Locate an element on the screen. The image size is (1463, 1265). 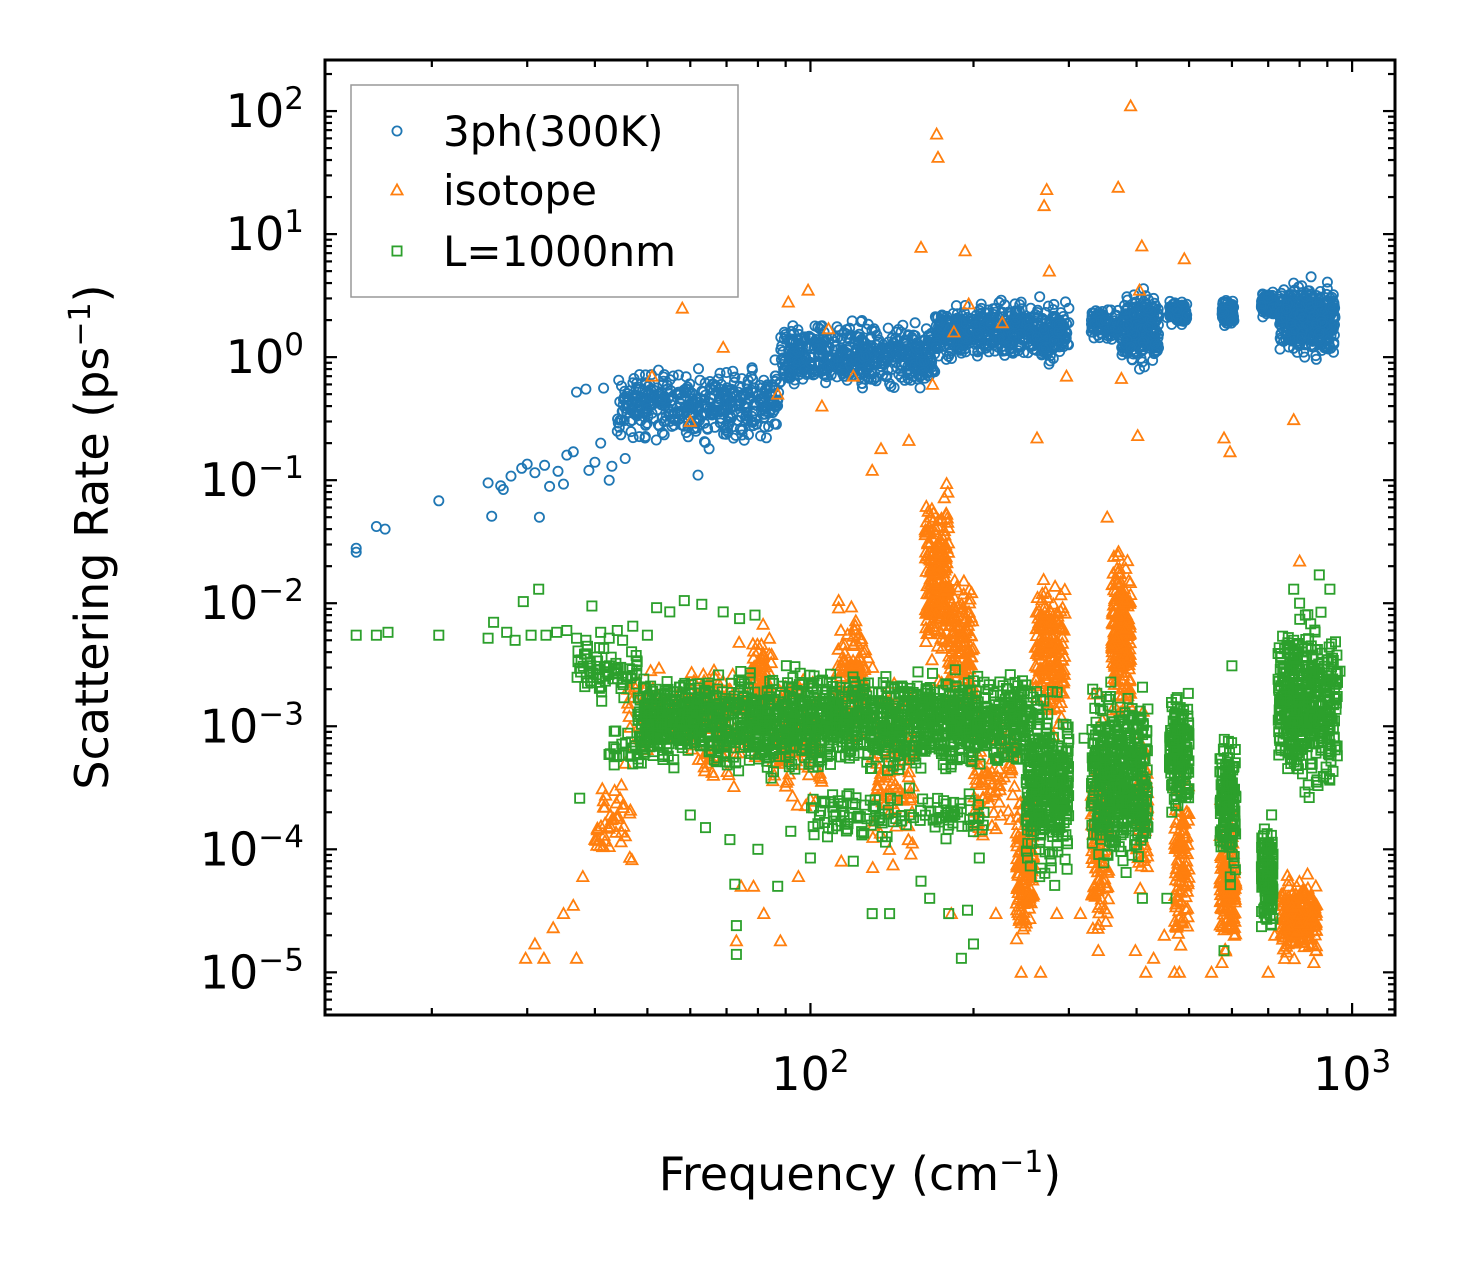
3ph-point-418 is located at coordinates (622, 411).